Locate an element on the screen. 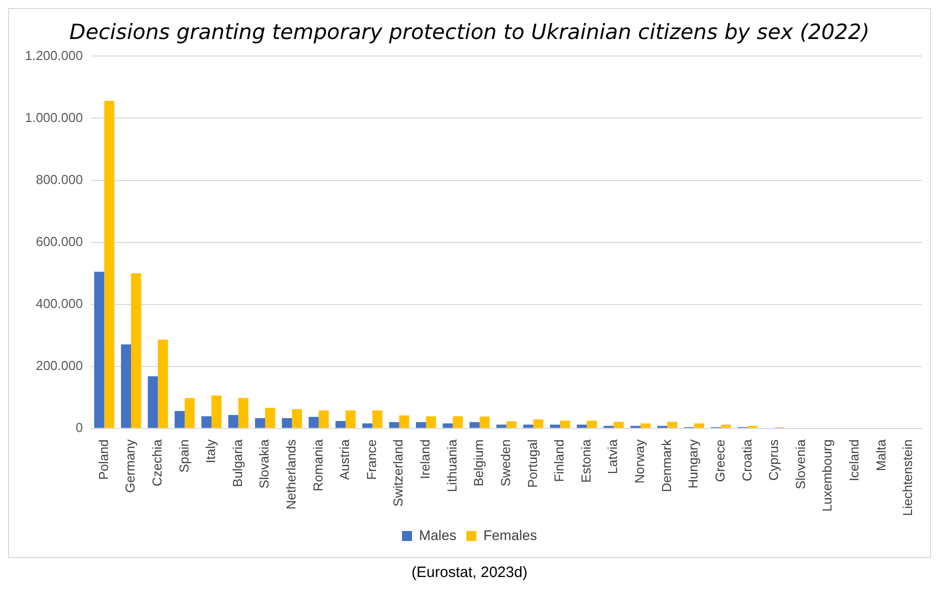 The width and height of the screenshot is (939, 595). x-tick-label: Portugal is located at coordinates (532, 463).